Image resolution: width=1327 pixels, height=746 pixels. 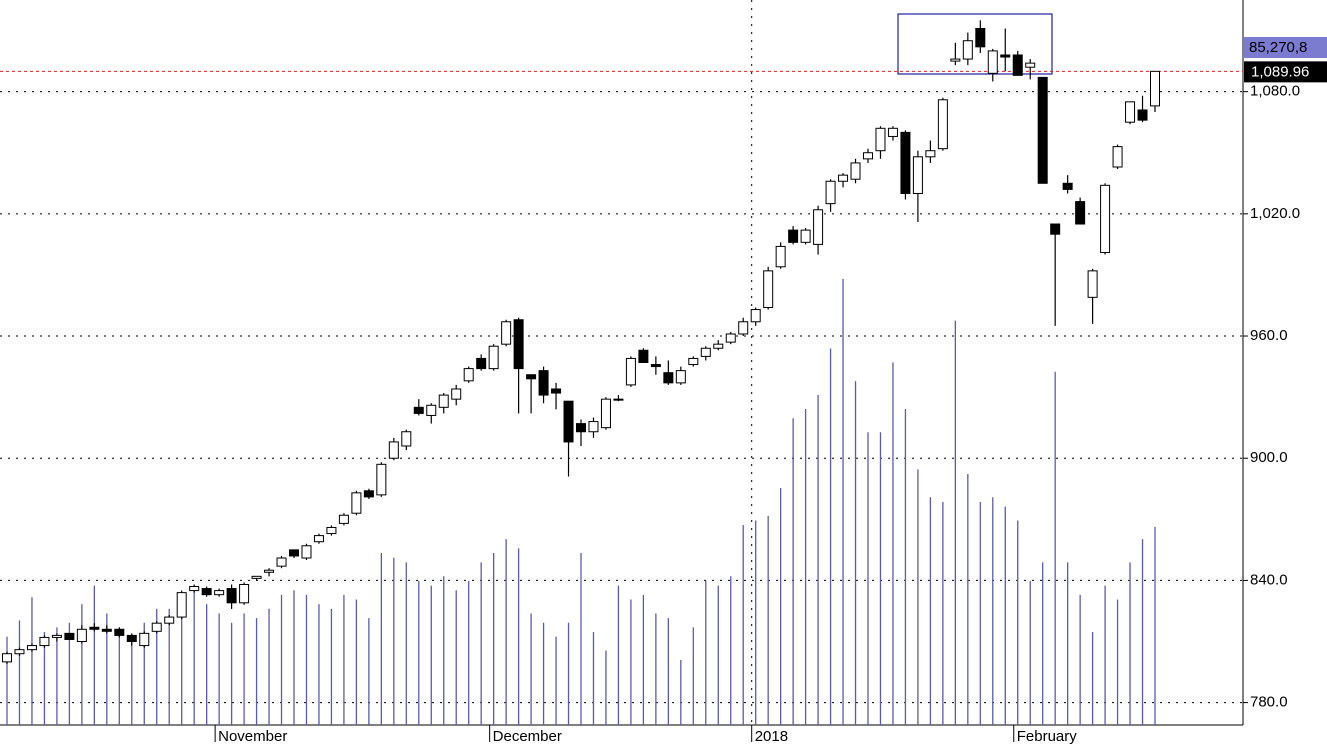 I want to click on y-tick-label: 900.0, so click(x=1269, y=457).